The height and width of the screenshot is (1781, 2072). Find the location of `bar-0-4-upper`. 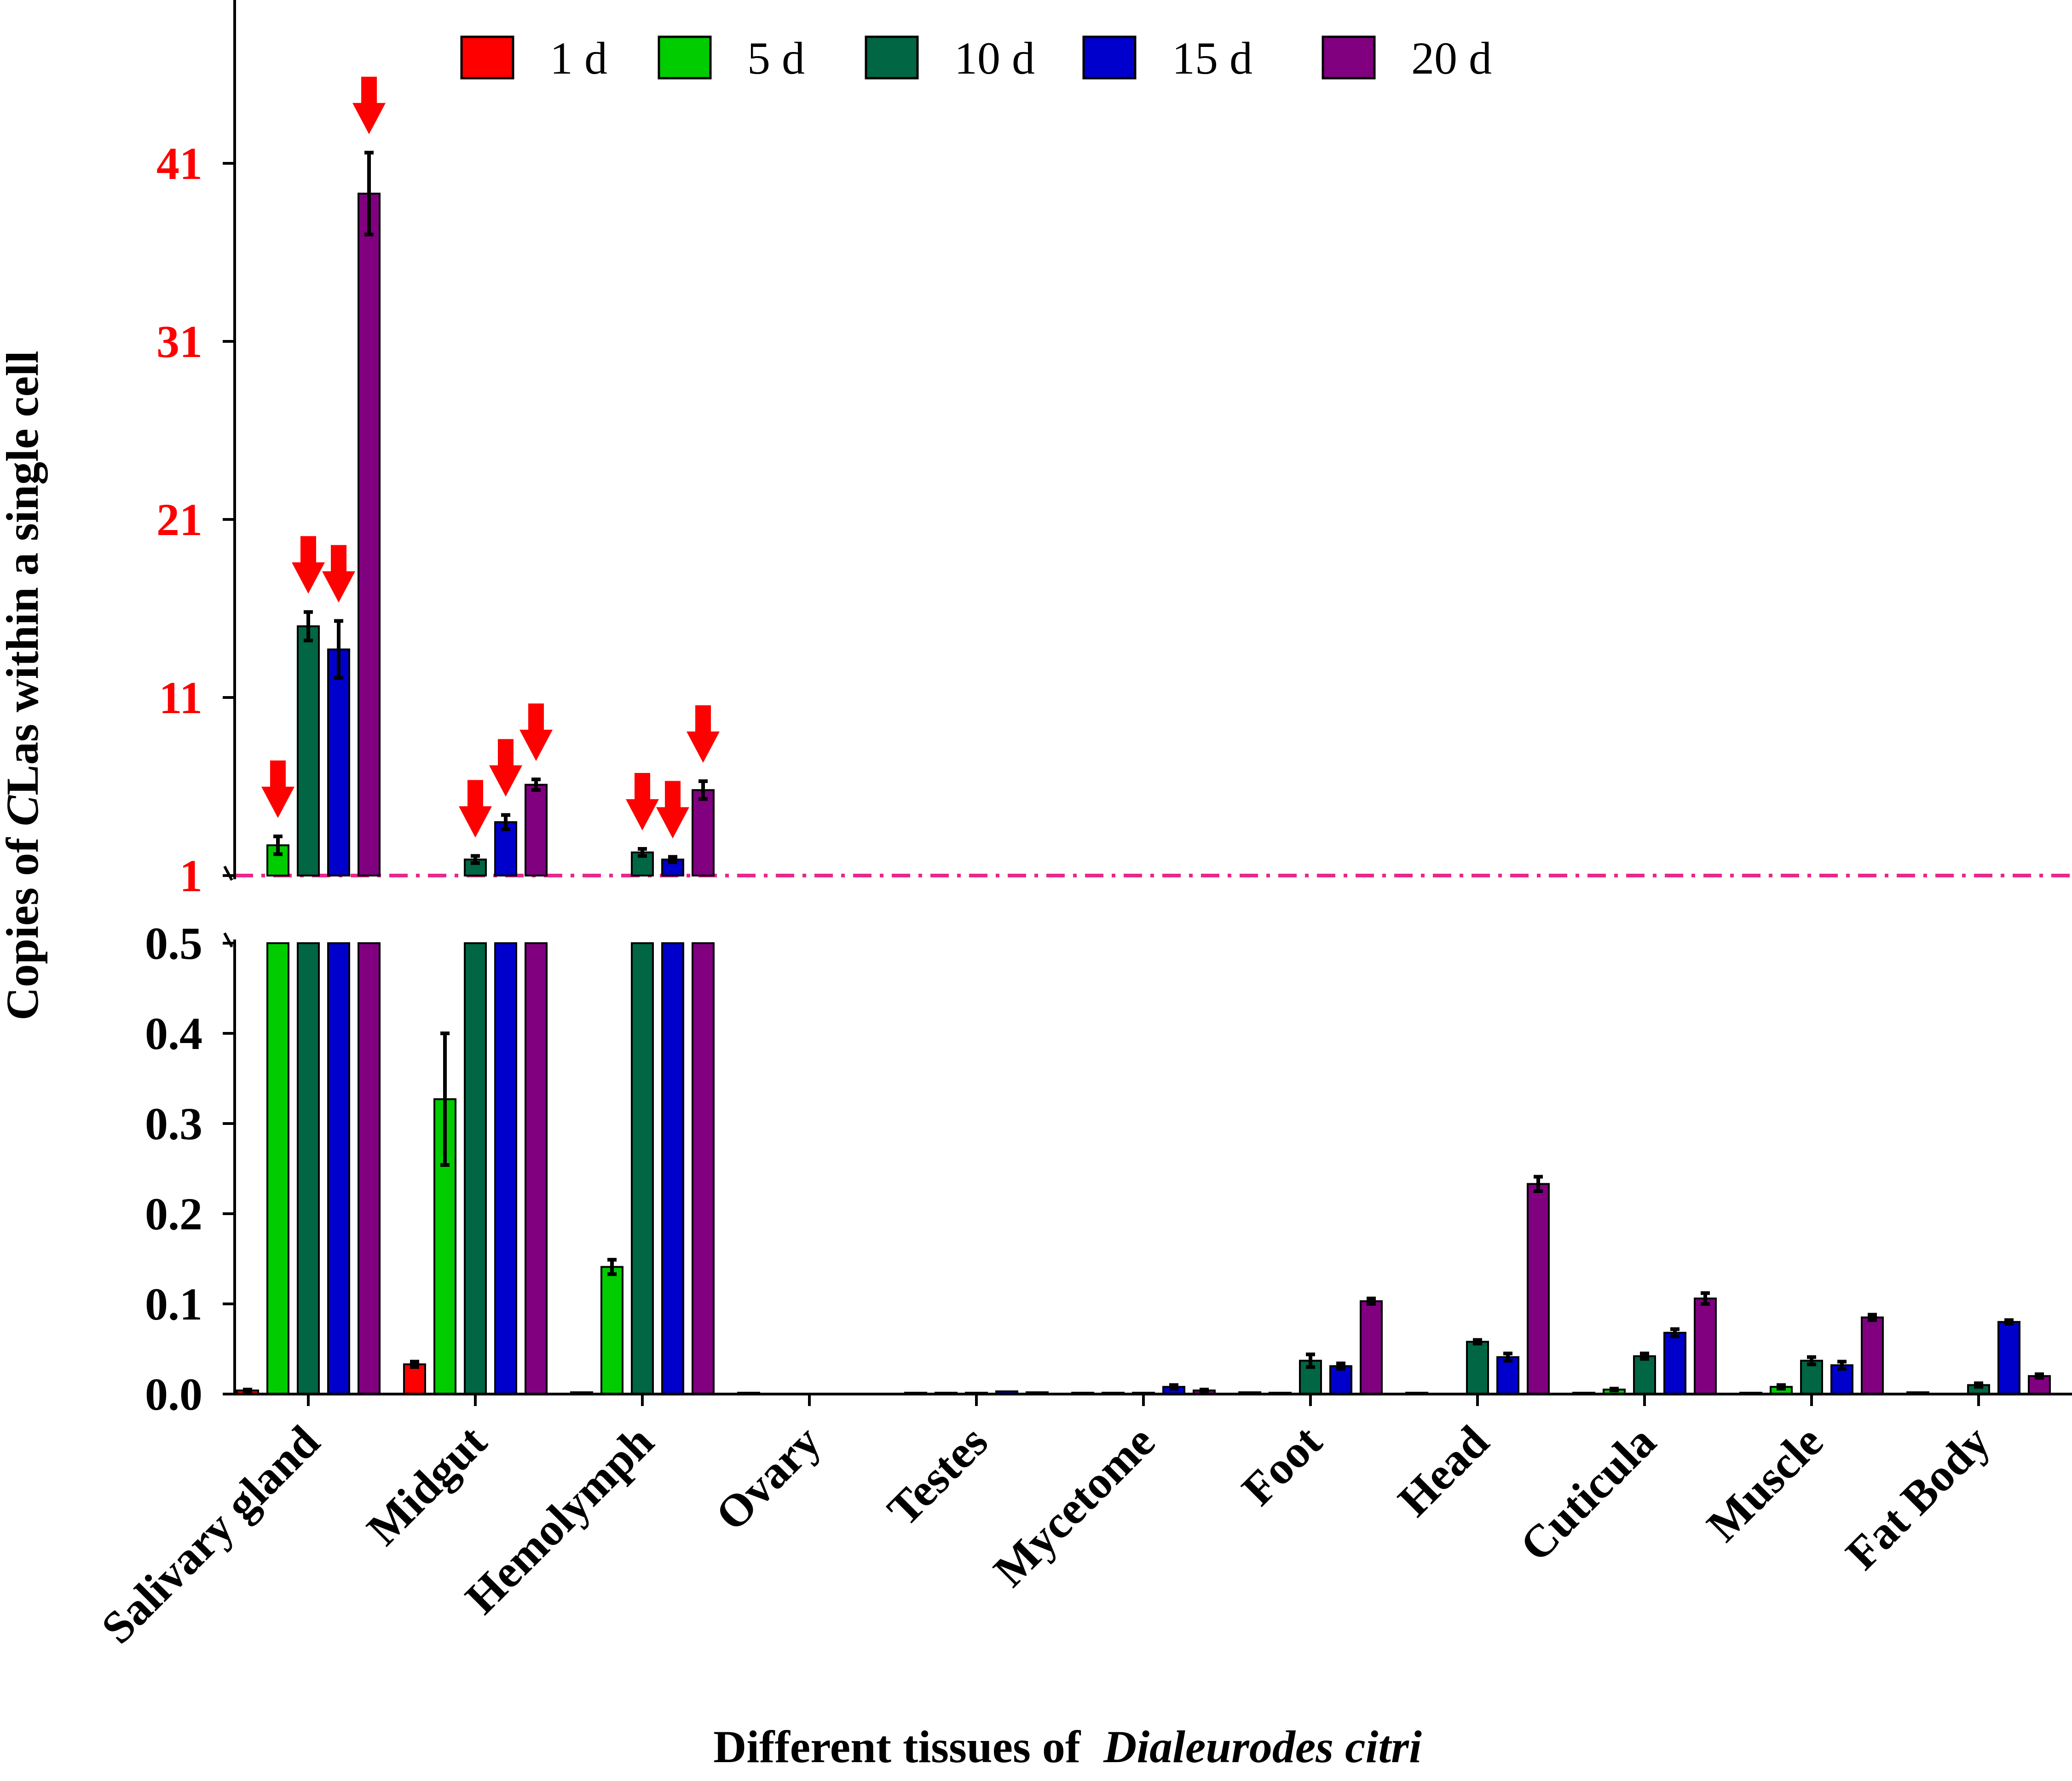

bar-0-4-upper is located at coordinates (369, 534).